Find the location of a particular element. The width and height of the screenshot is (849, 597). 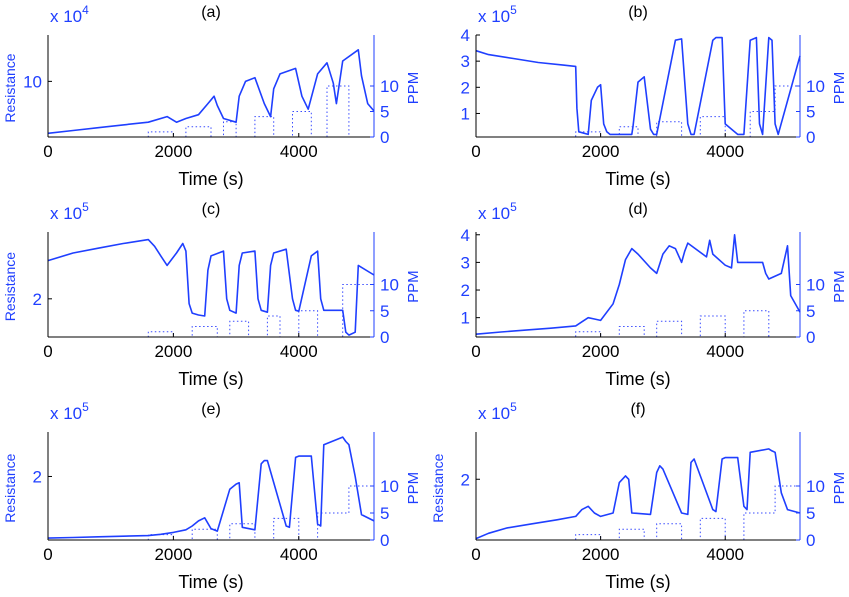

panel-title: (e) is located at coordinates (211, 409).